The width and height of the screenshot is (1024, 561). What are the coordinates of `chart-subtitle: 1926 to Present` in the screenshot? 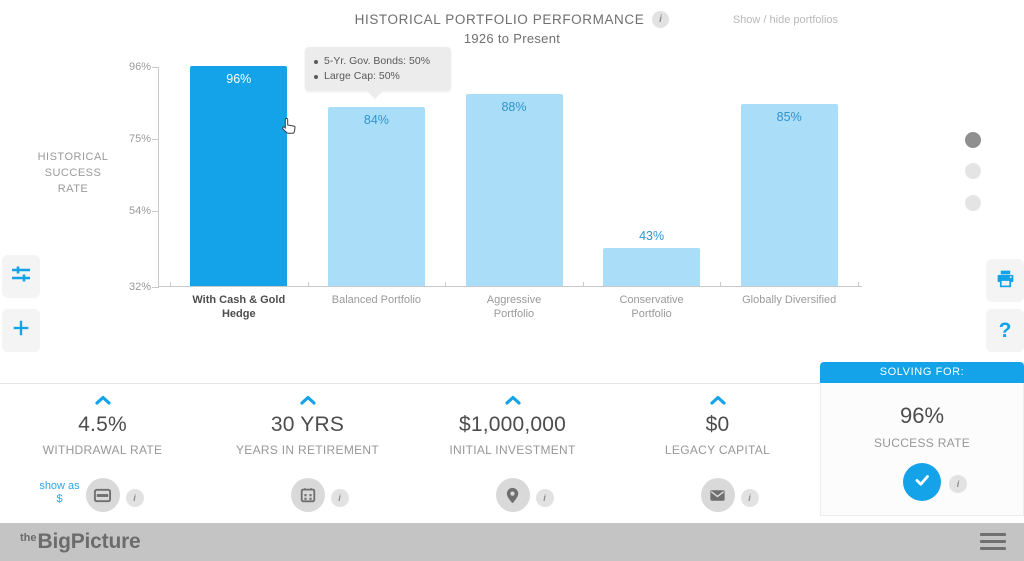 It's located at (512, 38).